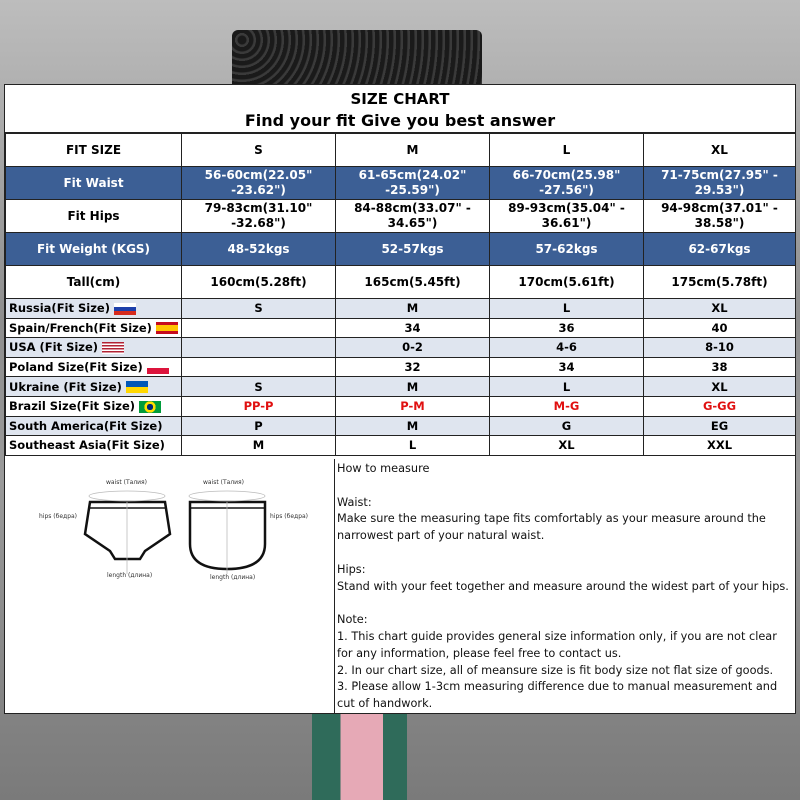 Image resolution: width=800 pixels, height=800 pixels. What do you see at coordinates (157, 367) in the screenshot?
I see `poland-flag-icon` at bounding box center [157, 367].